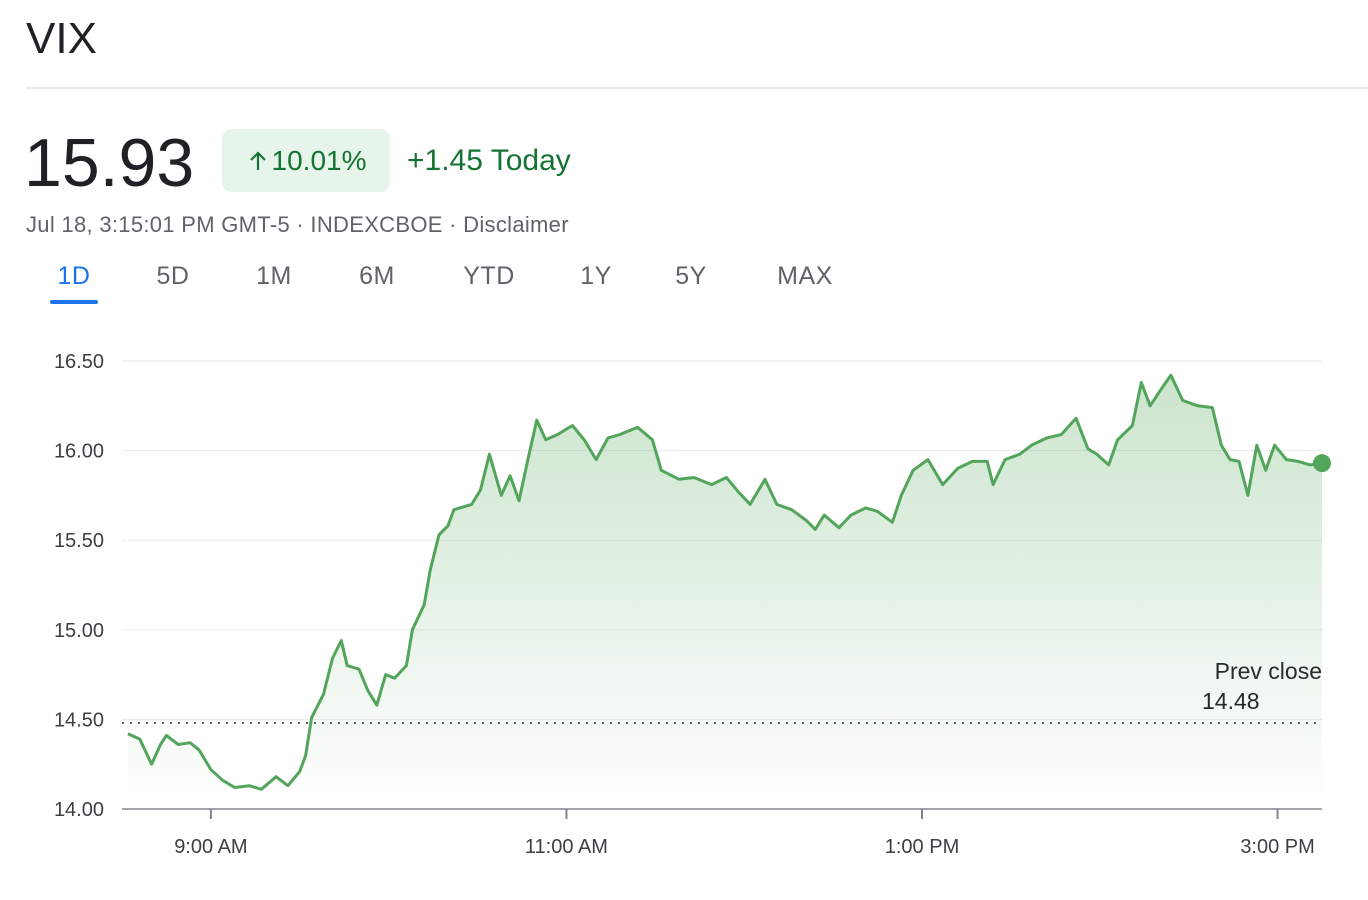 The image size is (1368, 900). I want to click on change-absolute: +1.45 Today, so click(489, 160).